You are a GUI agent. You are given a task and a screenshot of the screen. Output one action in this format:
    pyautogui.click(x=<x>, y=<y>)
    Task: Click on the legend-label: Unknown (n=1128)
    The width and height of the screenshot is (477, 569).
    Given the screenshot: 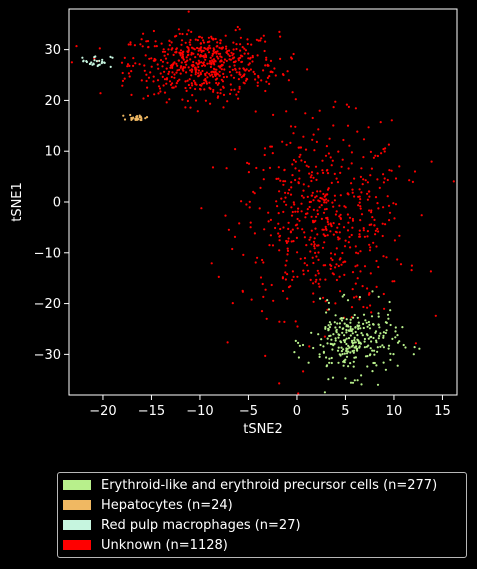 What is the action you would take?
    pyautogui.click(x=164, y=545)
    